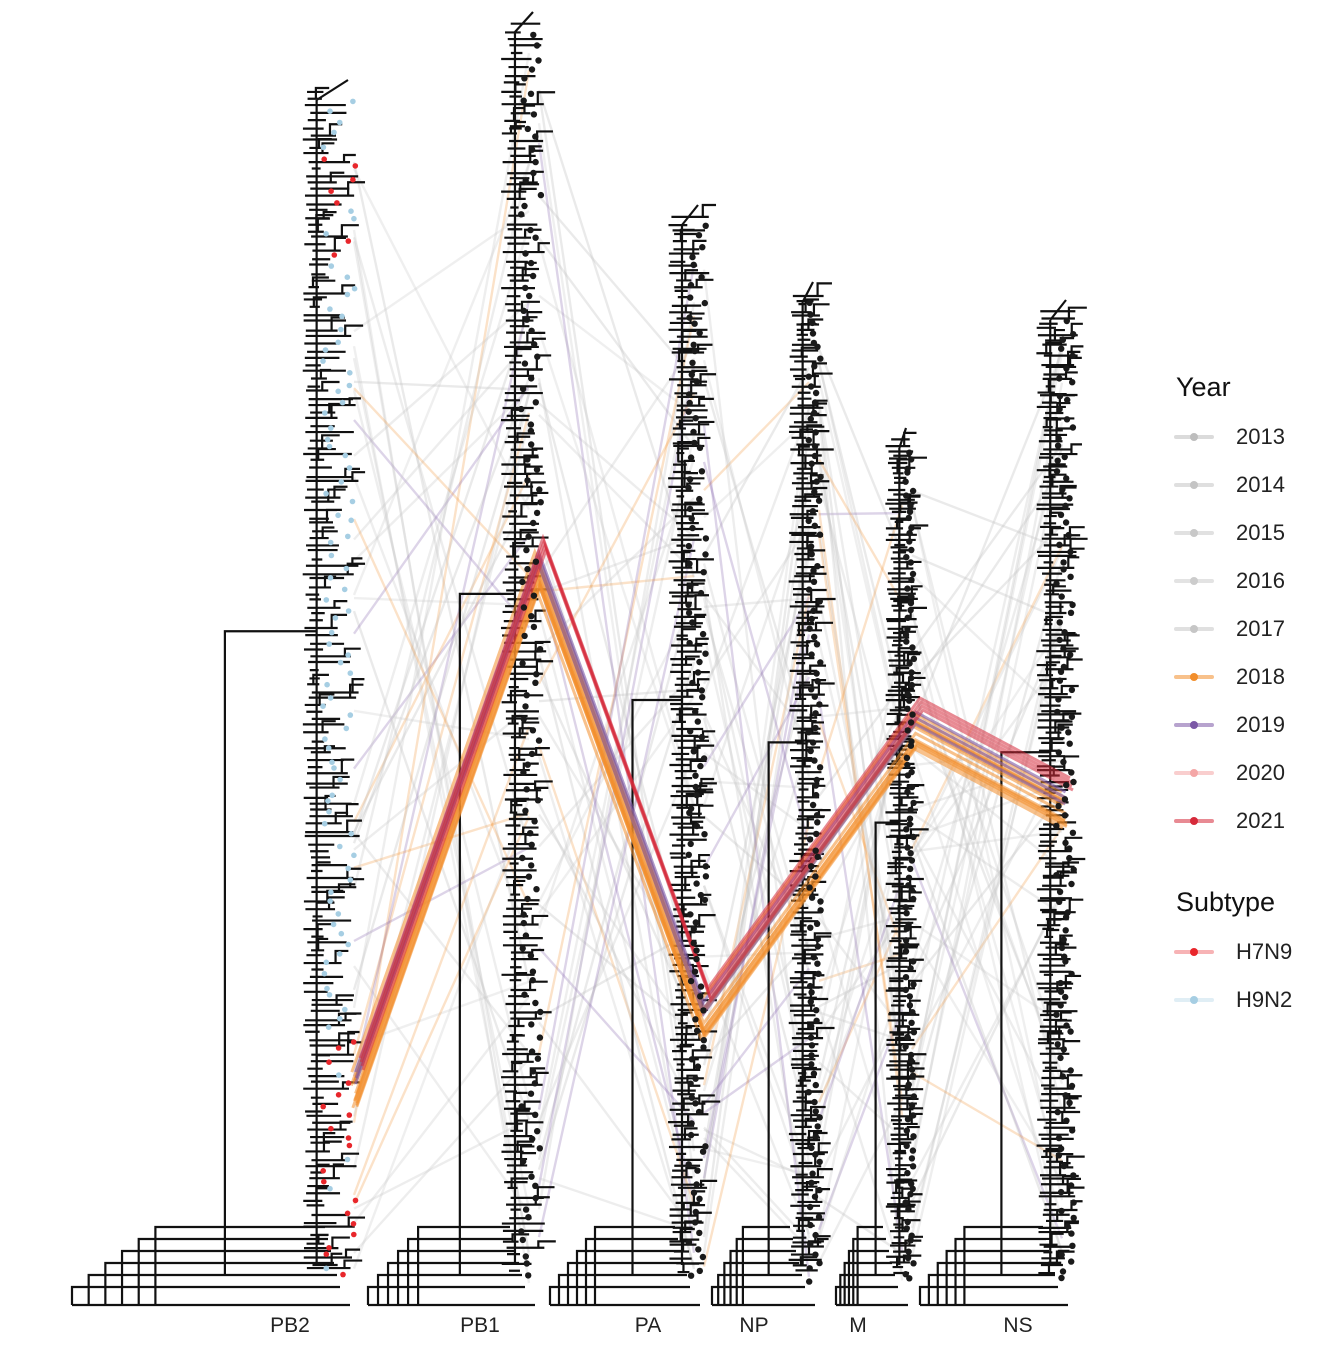 The image size is (1331, 1346). Describe the element at coordinates (1260, 772) in the screenshot. I see `year-legend-label: 2020` at that location.